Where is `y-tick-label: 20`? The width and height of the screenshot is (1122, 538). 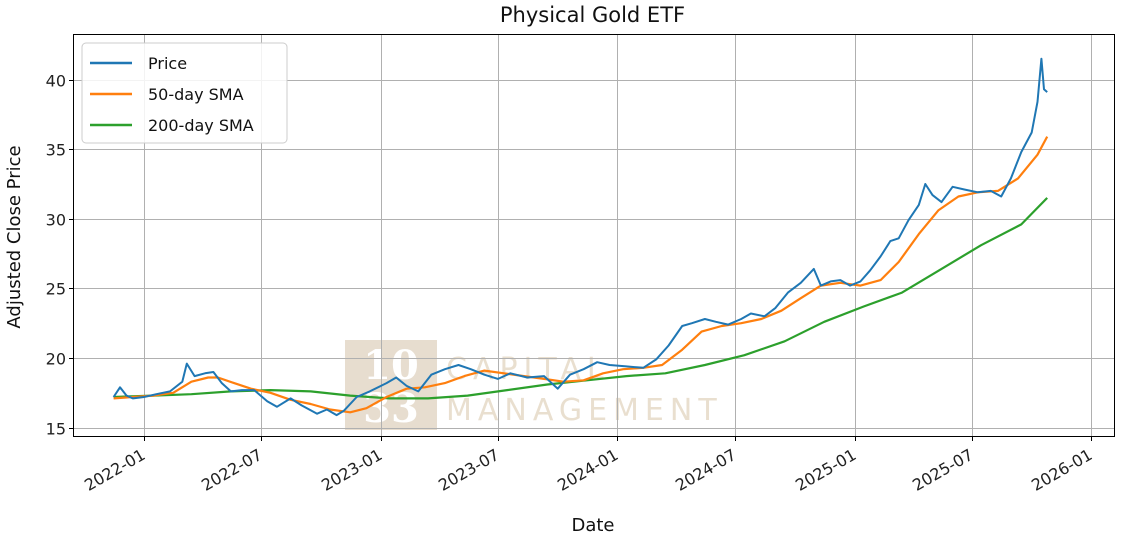
y-tick-label: 20 is located at coordinates (56, 359).